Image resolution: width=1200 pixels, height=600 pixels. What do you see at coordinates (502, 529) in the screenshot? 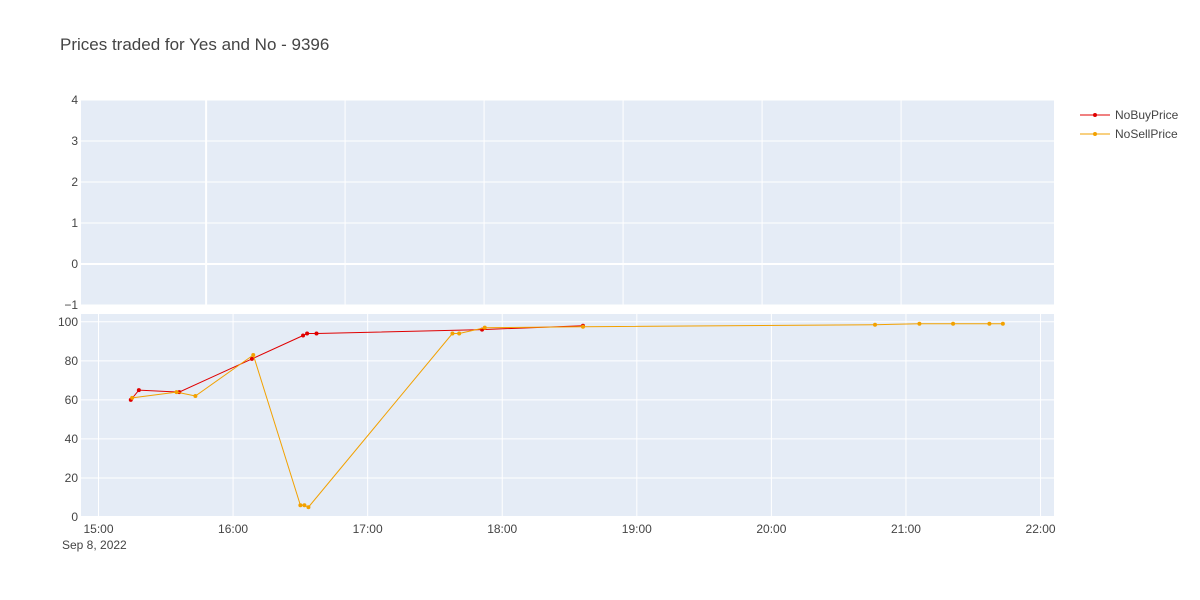
I see `x-tick-label: 18:00` at bounding box center [502, 529].